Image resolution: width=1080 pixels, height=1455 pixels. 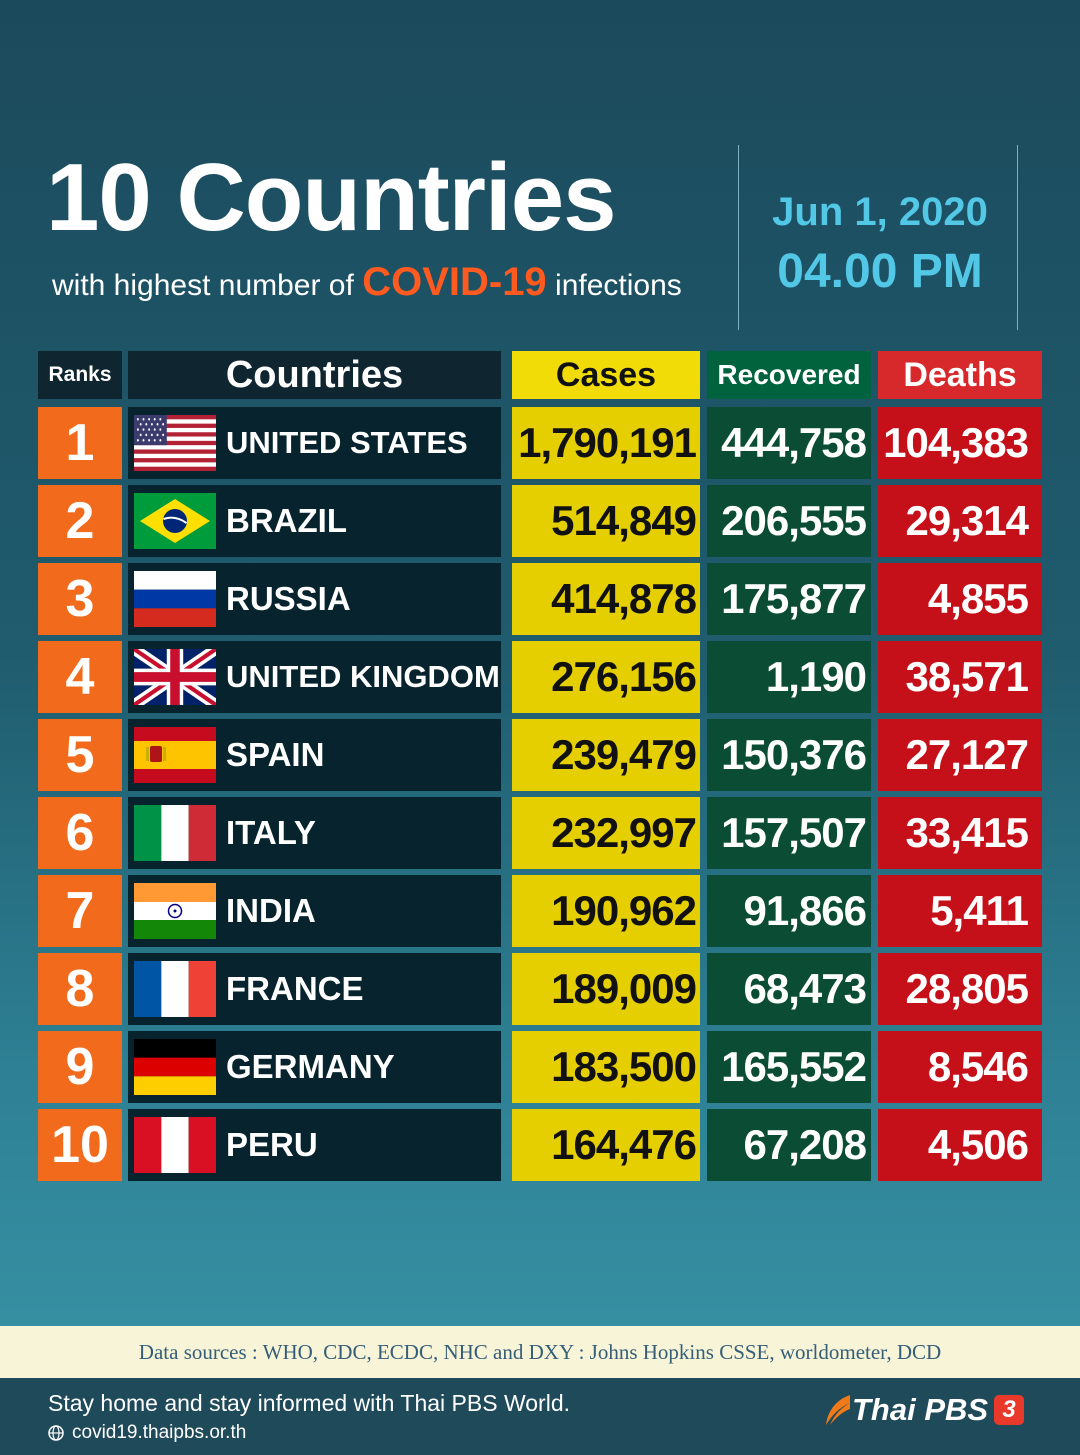 What do you see at coordinates (286, 520) in the screenshot?
I see `country-name: BRAZIL` at bounding box center [286, 520].